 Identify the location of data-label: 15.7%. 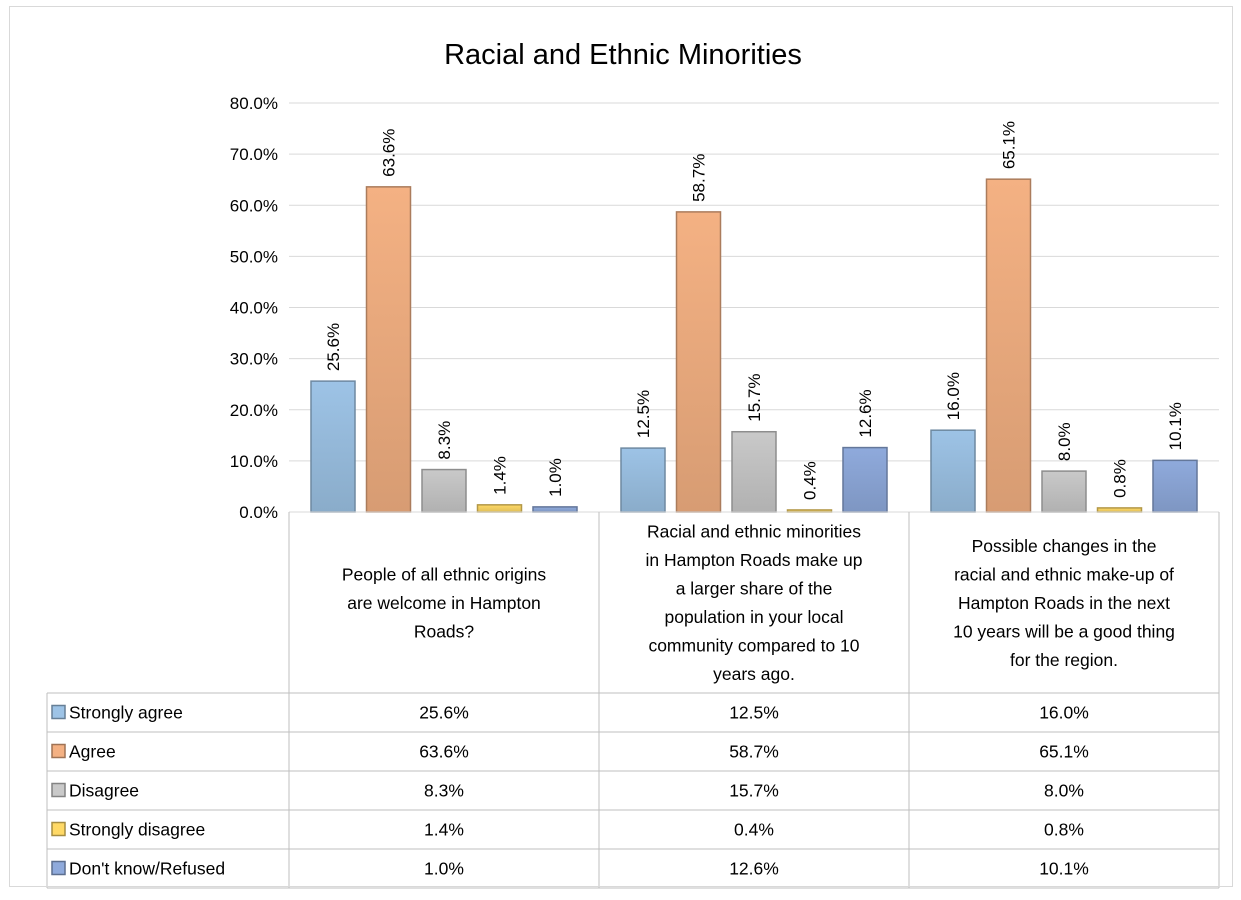
(754, 398).